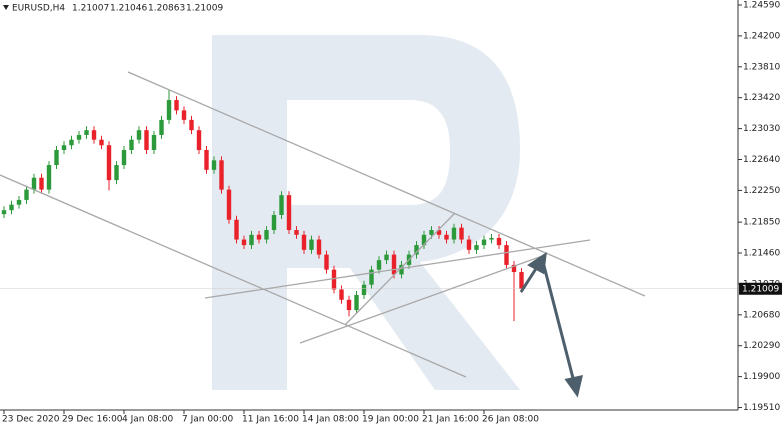 The width and height of the screenshot is (782, 427). I want to click on x-tick-label: 23 Dec 2020, so click(31, 420).